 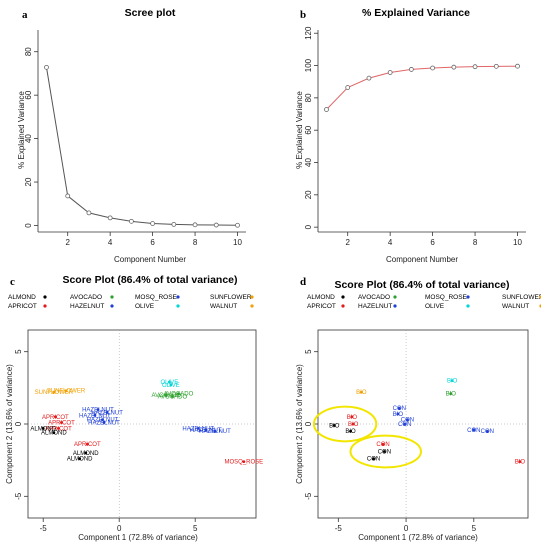 I want to click on y-tick-label: 60, so click(x=308, y=129).